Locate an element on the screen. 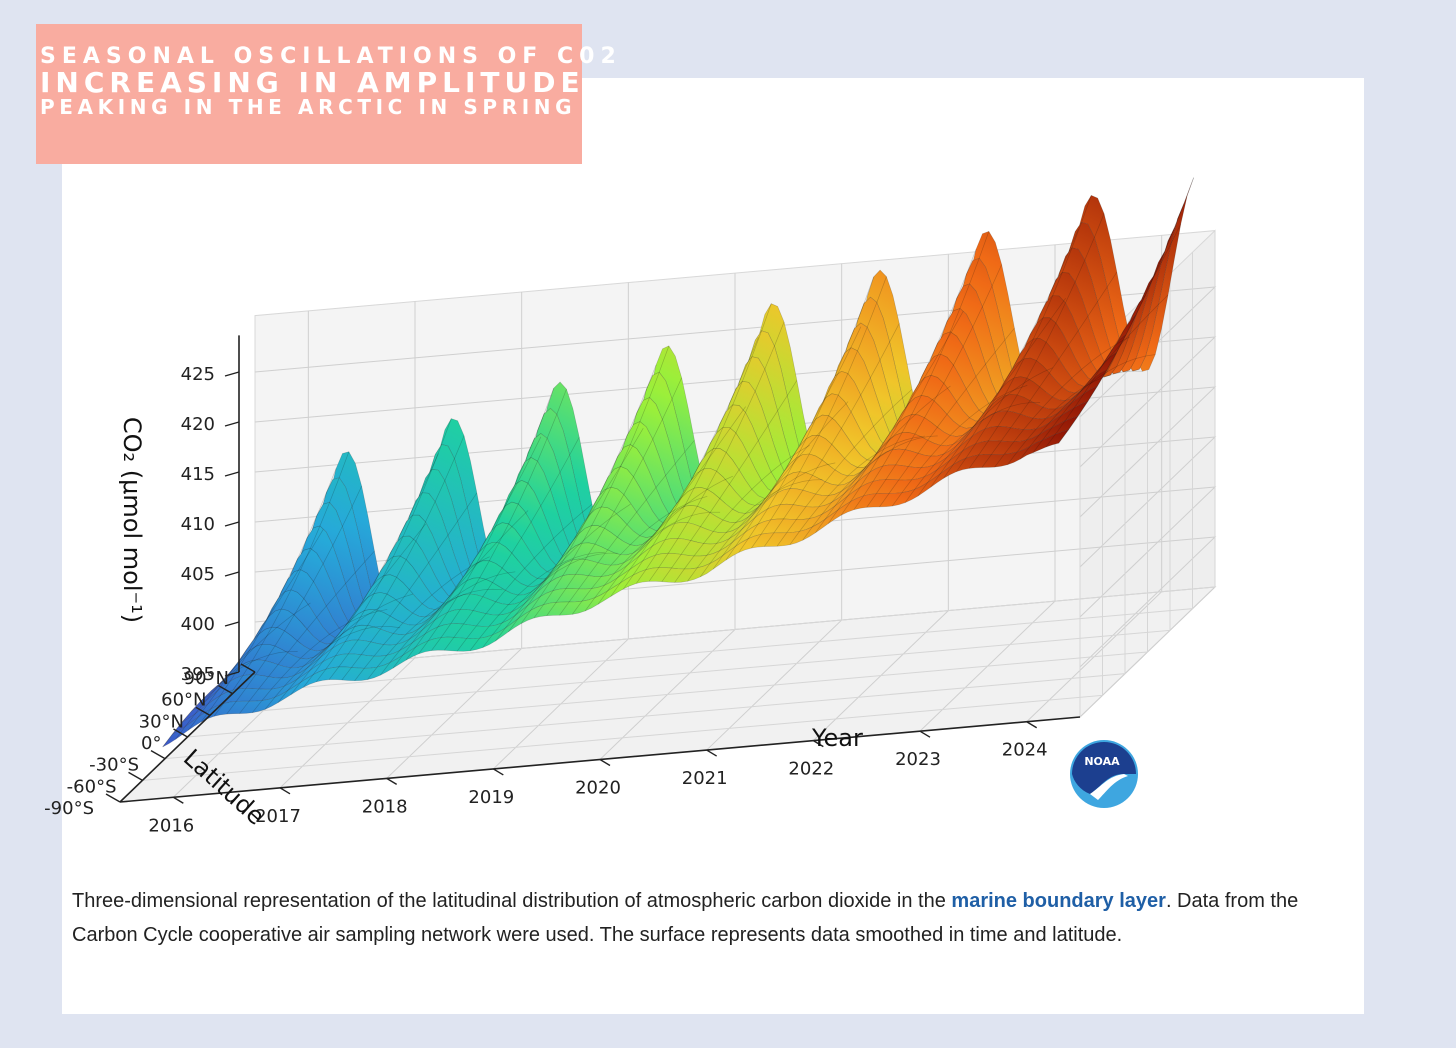 This screenshot has height=1048, width=1456. banner-line-2: increasing in amplitude is located at coordinates (312, 82).